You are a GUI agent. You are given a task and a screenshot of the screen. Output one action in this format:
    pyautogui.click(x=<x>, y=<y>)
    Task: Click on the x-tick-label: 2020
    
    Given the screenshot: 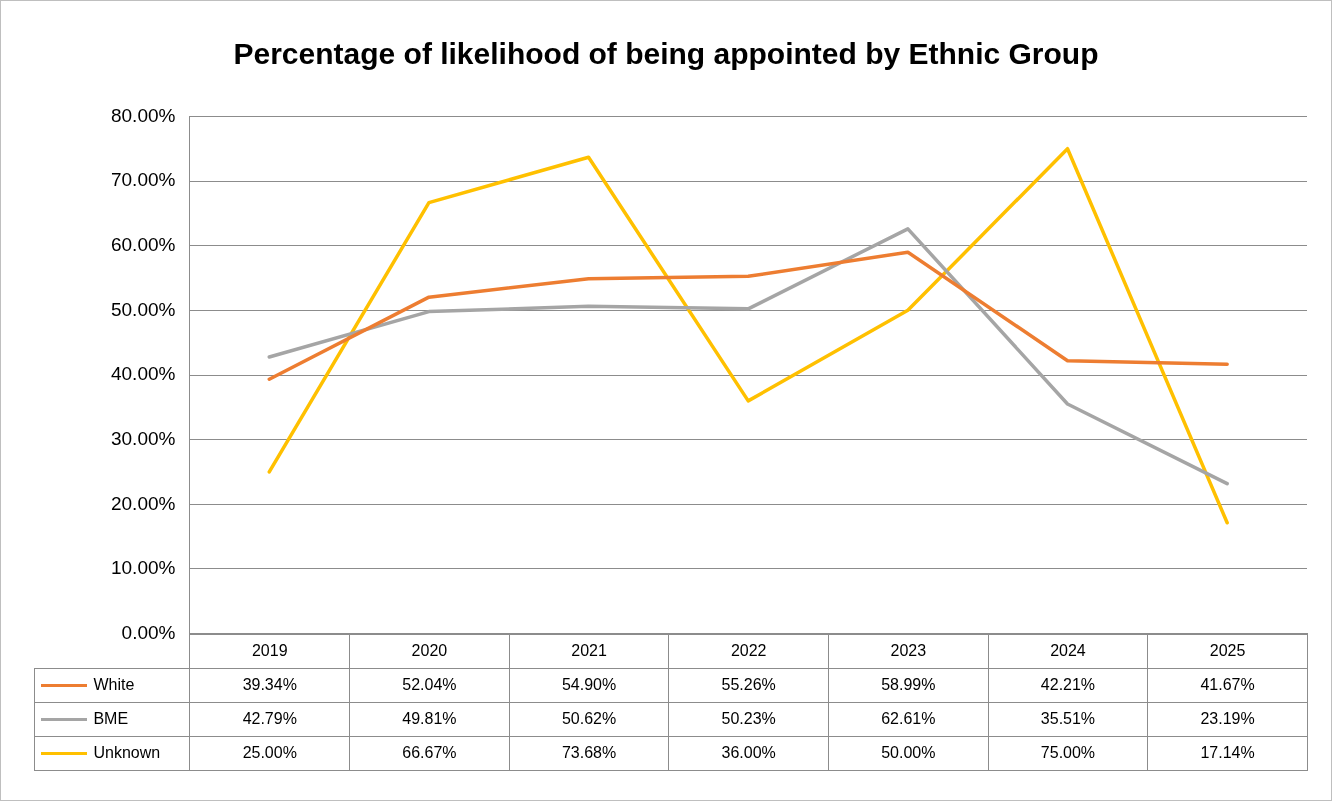 What is the action you would take?
    pyautogui.click(x=429, y=651)
    